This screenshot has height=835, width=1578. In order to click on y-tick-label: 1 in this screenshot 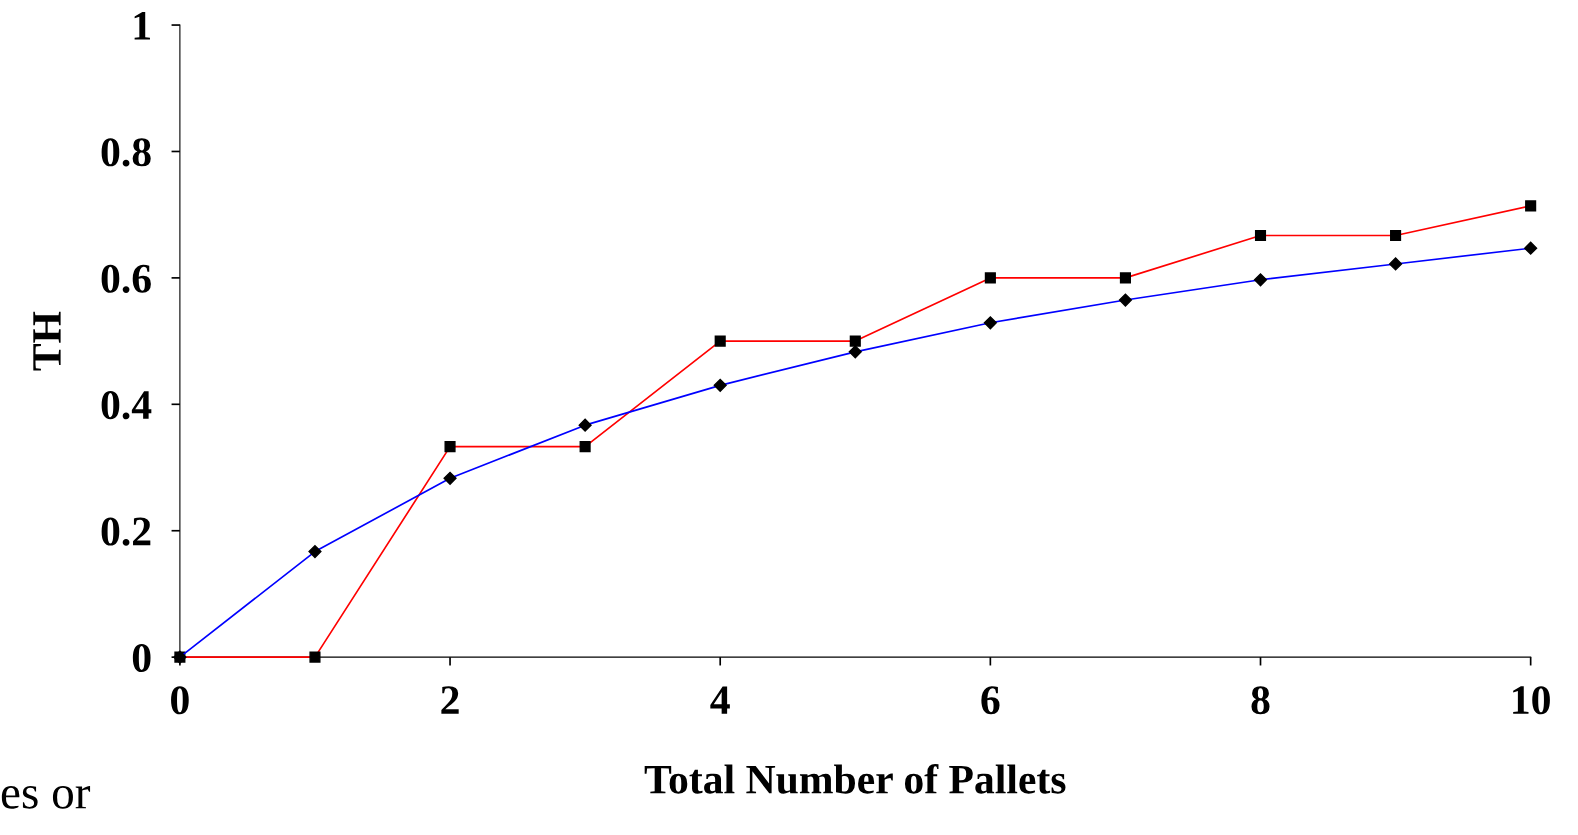, I will do `click(142, 26)`.